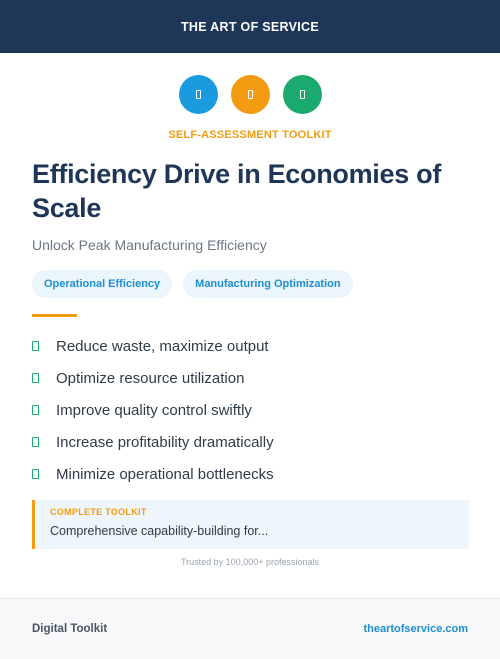 This screenshot has height=659, width=500. What do you see at coordinates (250, 628) in the screenshot?
I see `footer-bar: Digital Toolkit theartofservice.com` at bounding box center [250, 628].